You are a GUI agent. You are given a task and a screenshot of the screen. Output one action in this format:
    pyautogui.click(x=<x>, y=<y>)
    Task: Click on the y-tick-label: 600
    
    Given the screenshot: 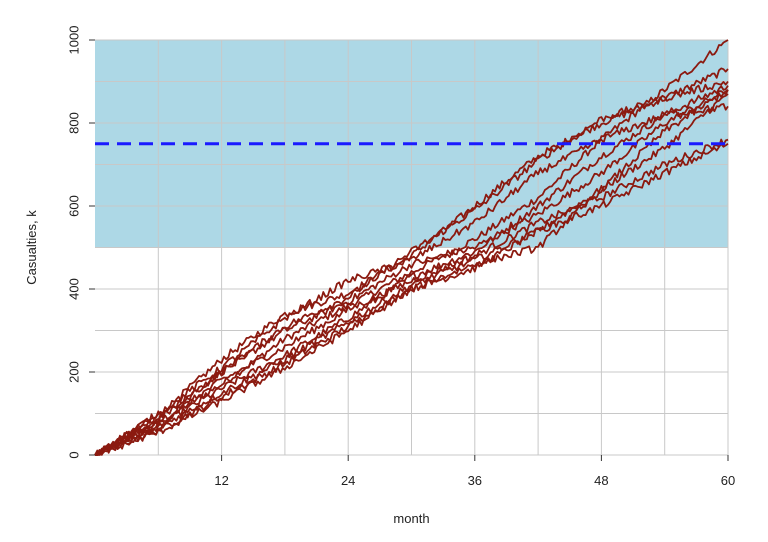 What is the action you would take?
    pyautogui.click(x=73, y=206)
    